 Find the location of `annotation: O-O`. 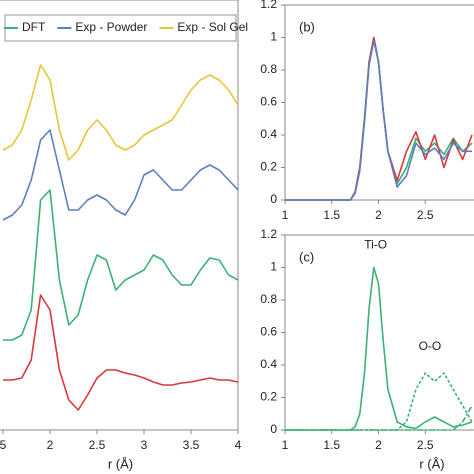

annotation: O-O is located at coordinates (430, 346).